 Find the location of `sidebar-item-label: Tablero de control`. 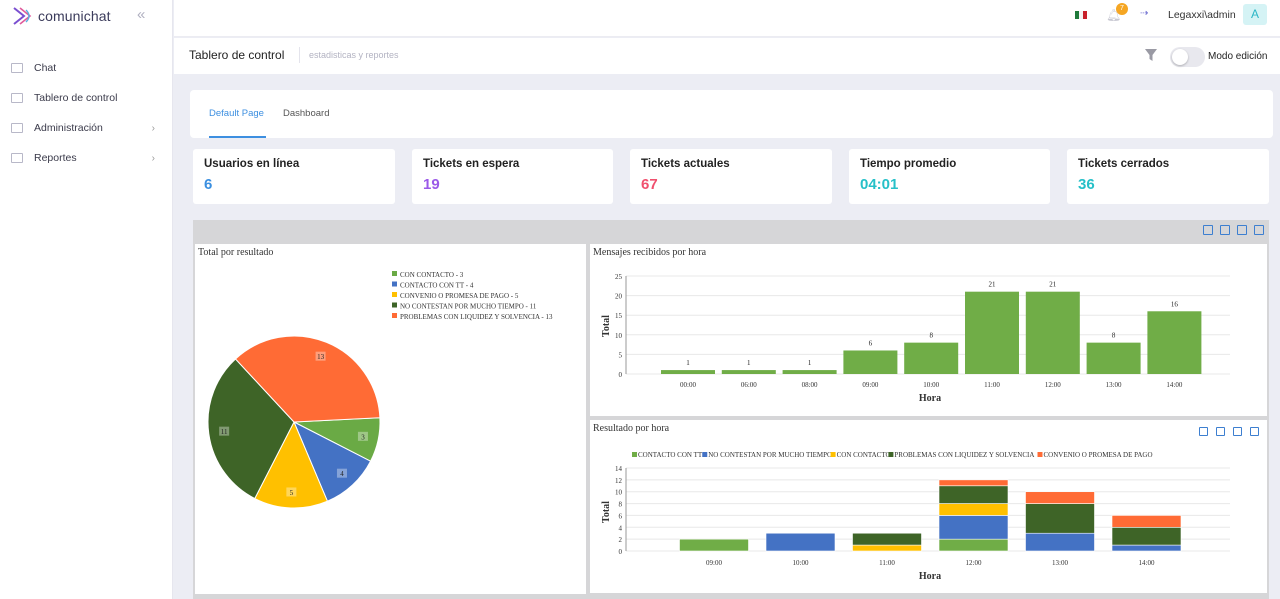

sidebar-item-label: Tablero de control is located at coordinates (76, 98).